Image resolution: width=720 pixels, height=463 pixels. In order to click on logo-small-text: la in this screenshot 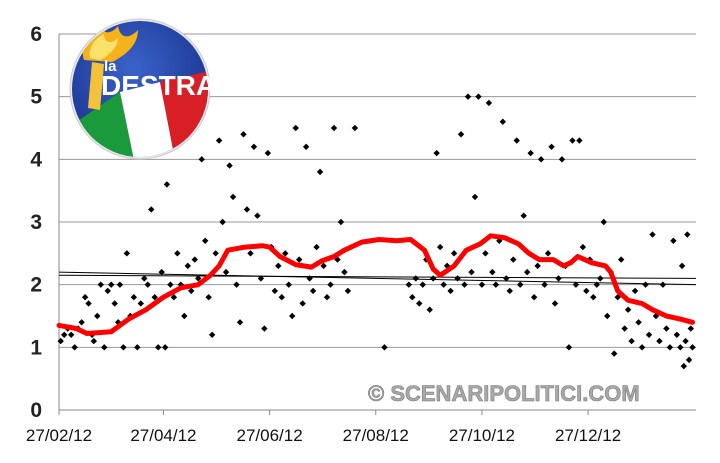, I will do `click(110, 66)`.